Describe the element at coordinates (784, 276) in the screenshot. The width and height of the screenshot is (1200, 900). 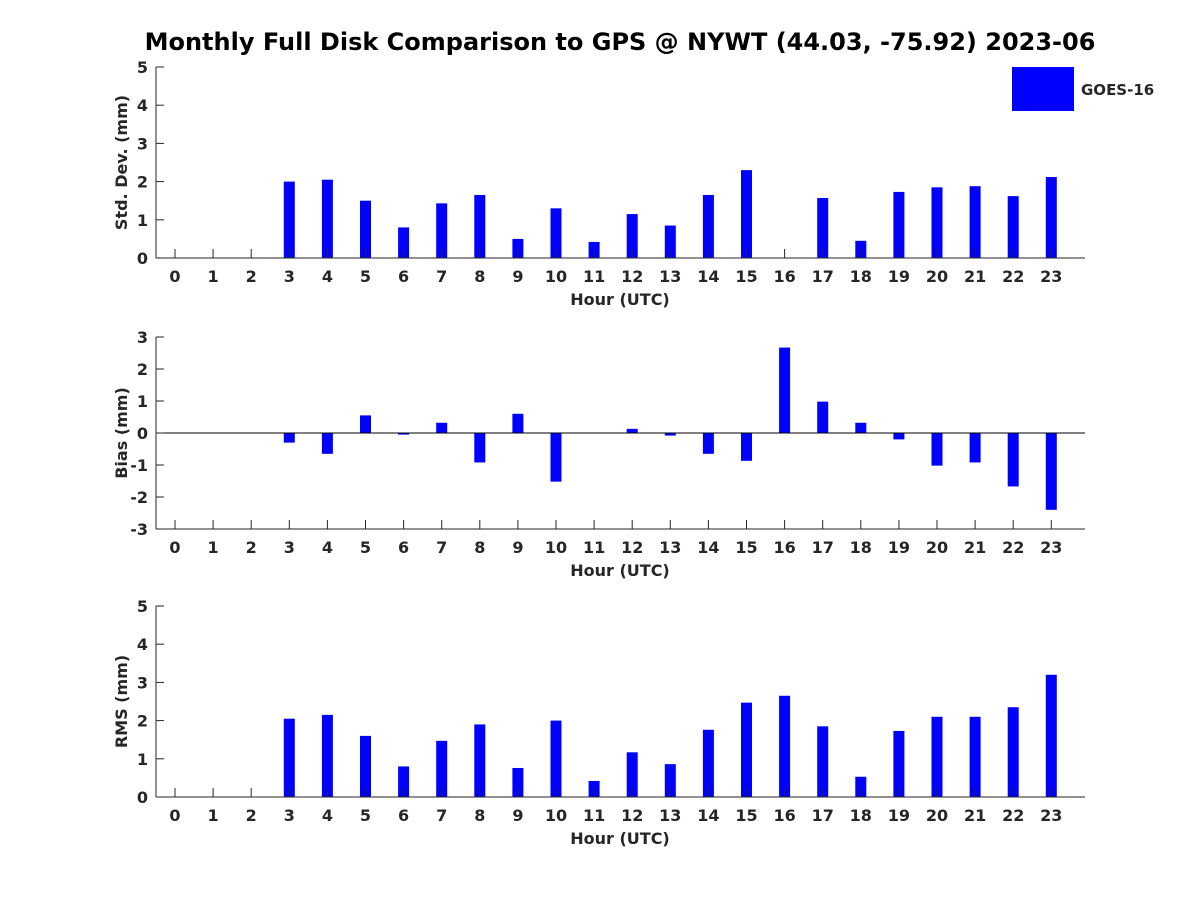
I see `x-tick-label: 16` at that location.